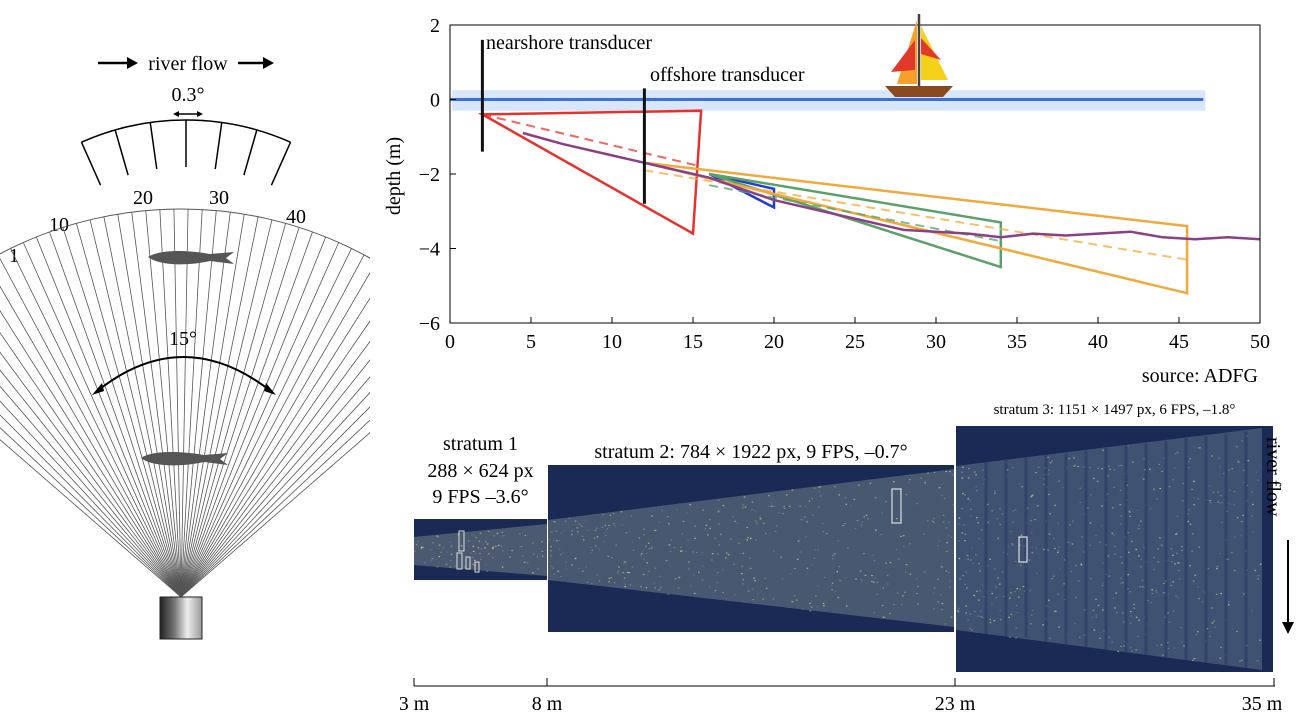 The width and height of the screenshot is (1297, 718). Describe the element at coordinates (480, 497) in the screenshot. I see `stratum-1-fps: 9 FPS –3.6°` at that location.